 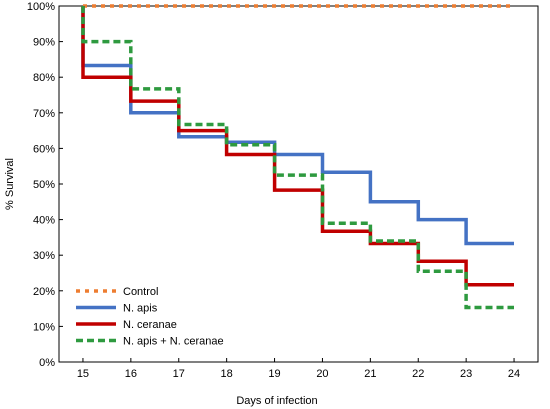 I want to click on x-axis: 15 16 17 18 19 20 21 22 23 24, so click(x=298, y=369).